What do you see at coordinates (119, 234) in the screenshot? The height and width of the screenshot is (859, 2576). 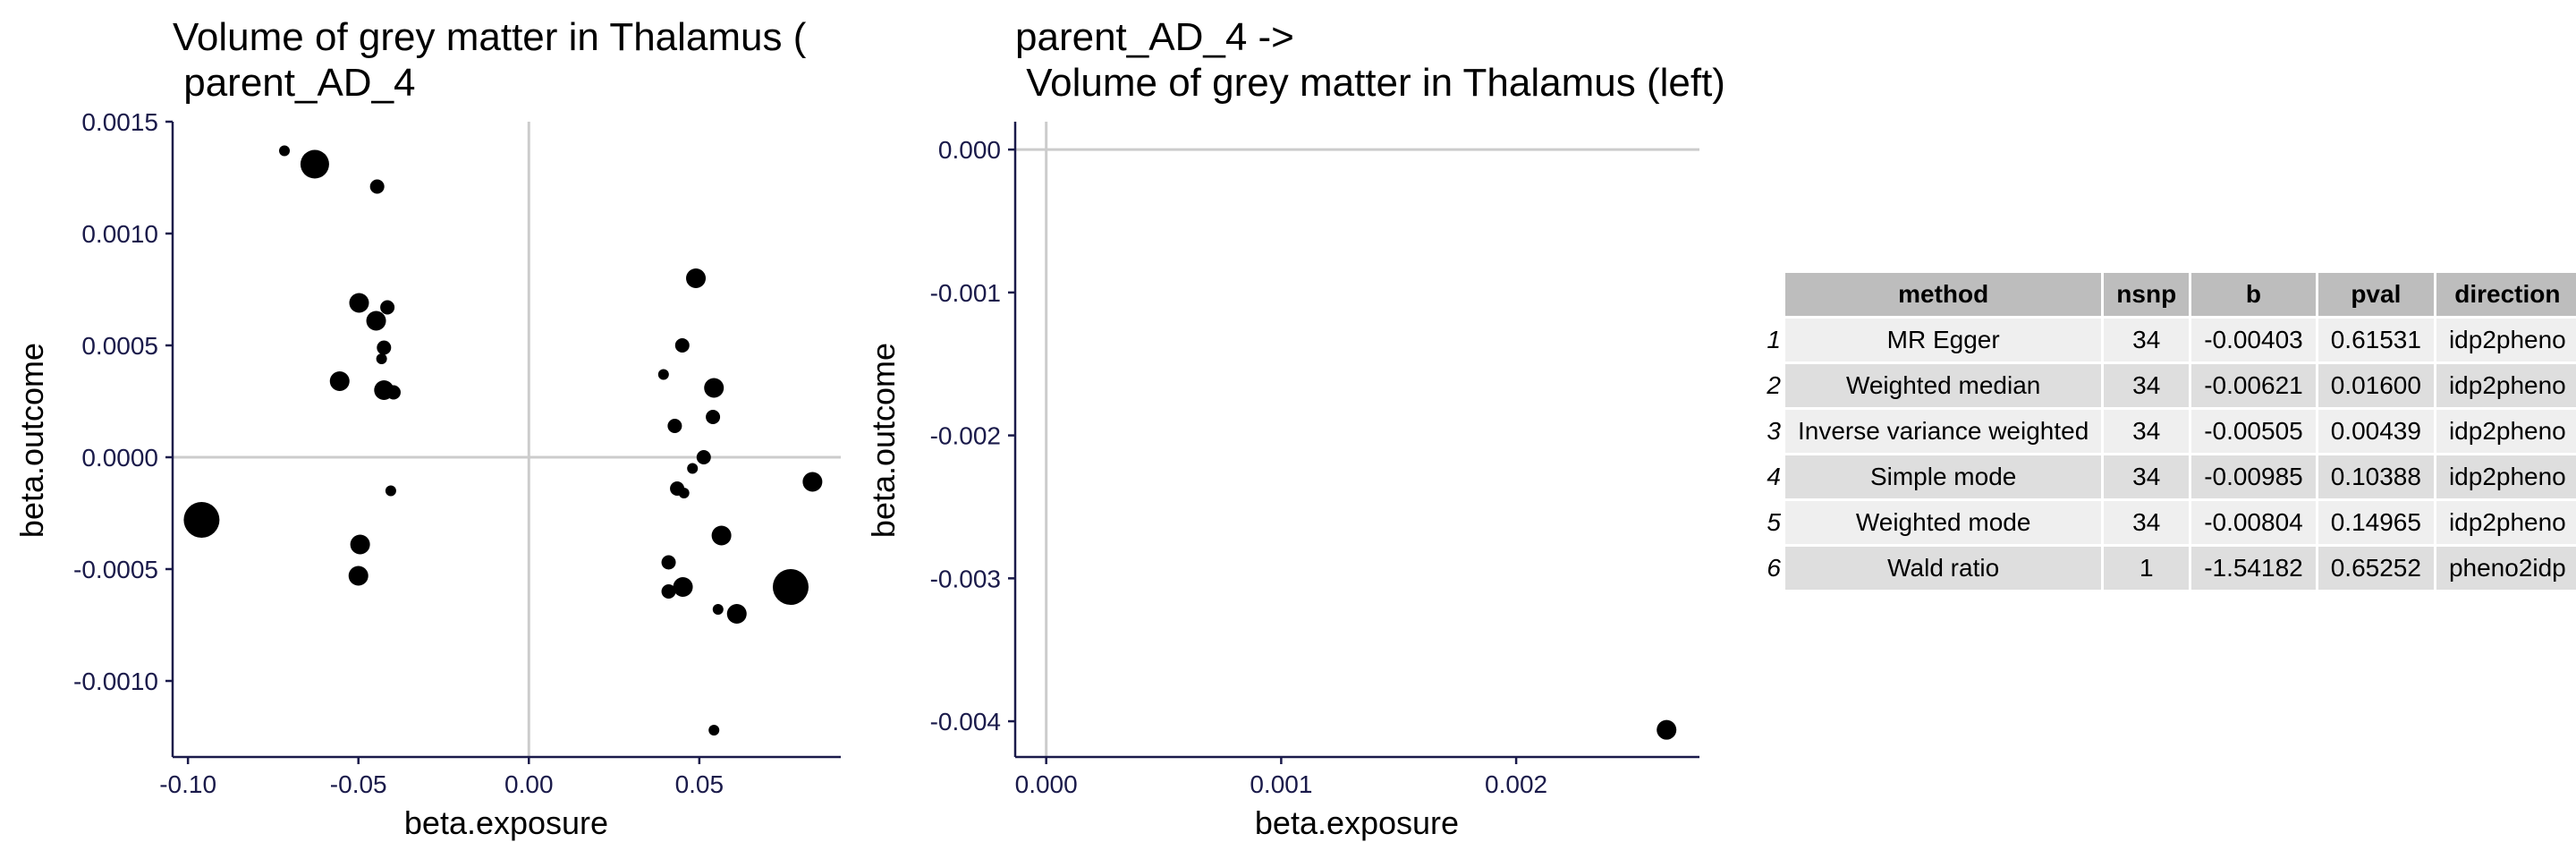 I see `panel1-y-tick-label: 0.0010` at bounding box center [119, 234].